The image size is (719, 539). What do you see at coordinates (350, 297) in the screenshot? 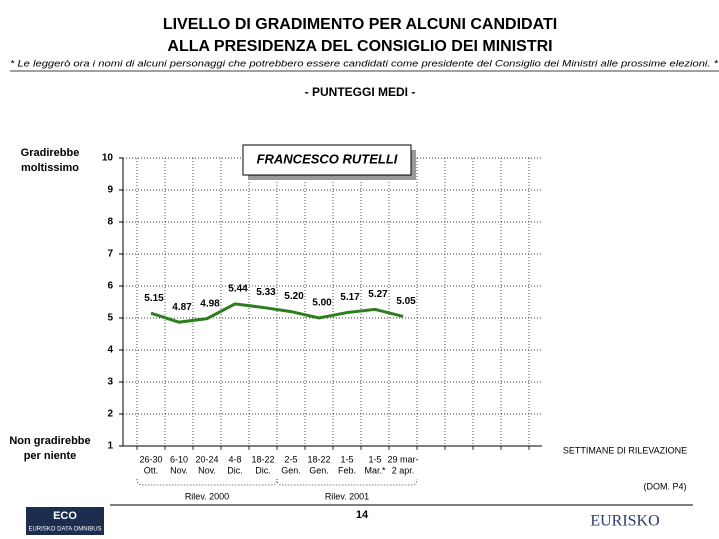
I see `value-label: 5.17` at bounding box center [350, 297].